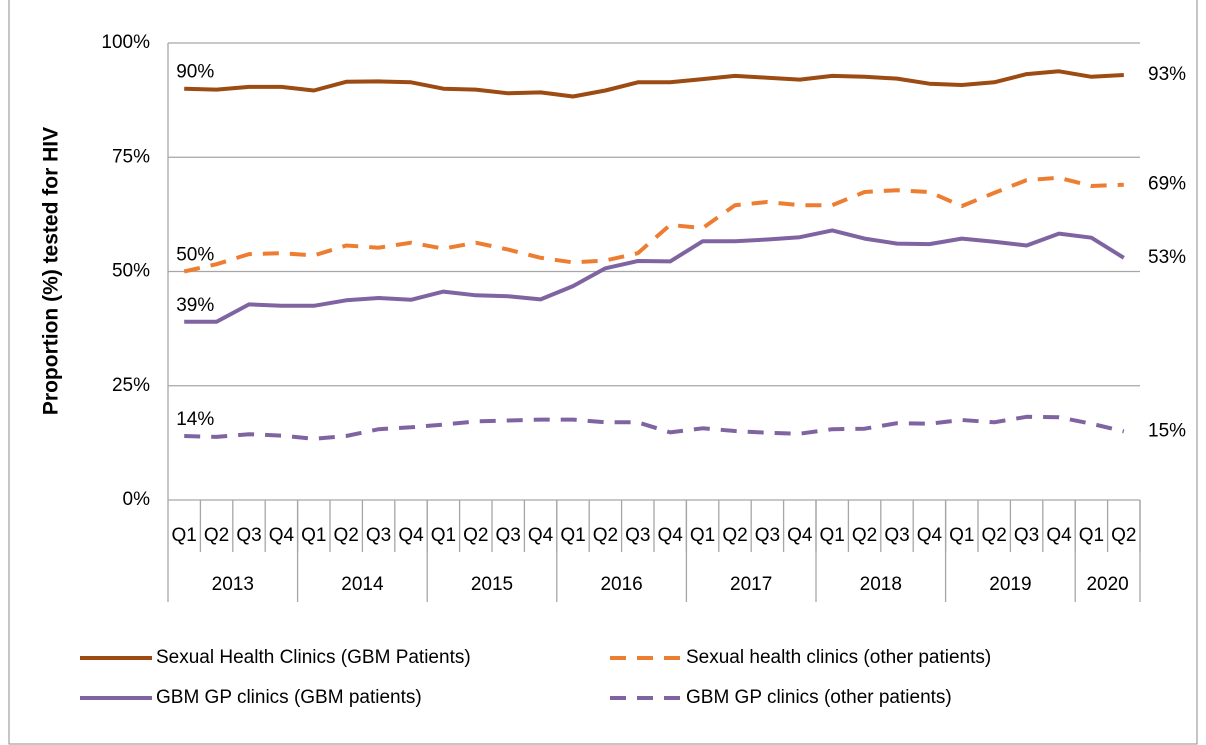 This screenshot has width=1206, height=745. I want to click on year-label: 2020, so click(1107, 584).